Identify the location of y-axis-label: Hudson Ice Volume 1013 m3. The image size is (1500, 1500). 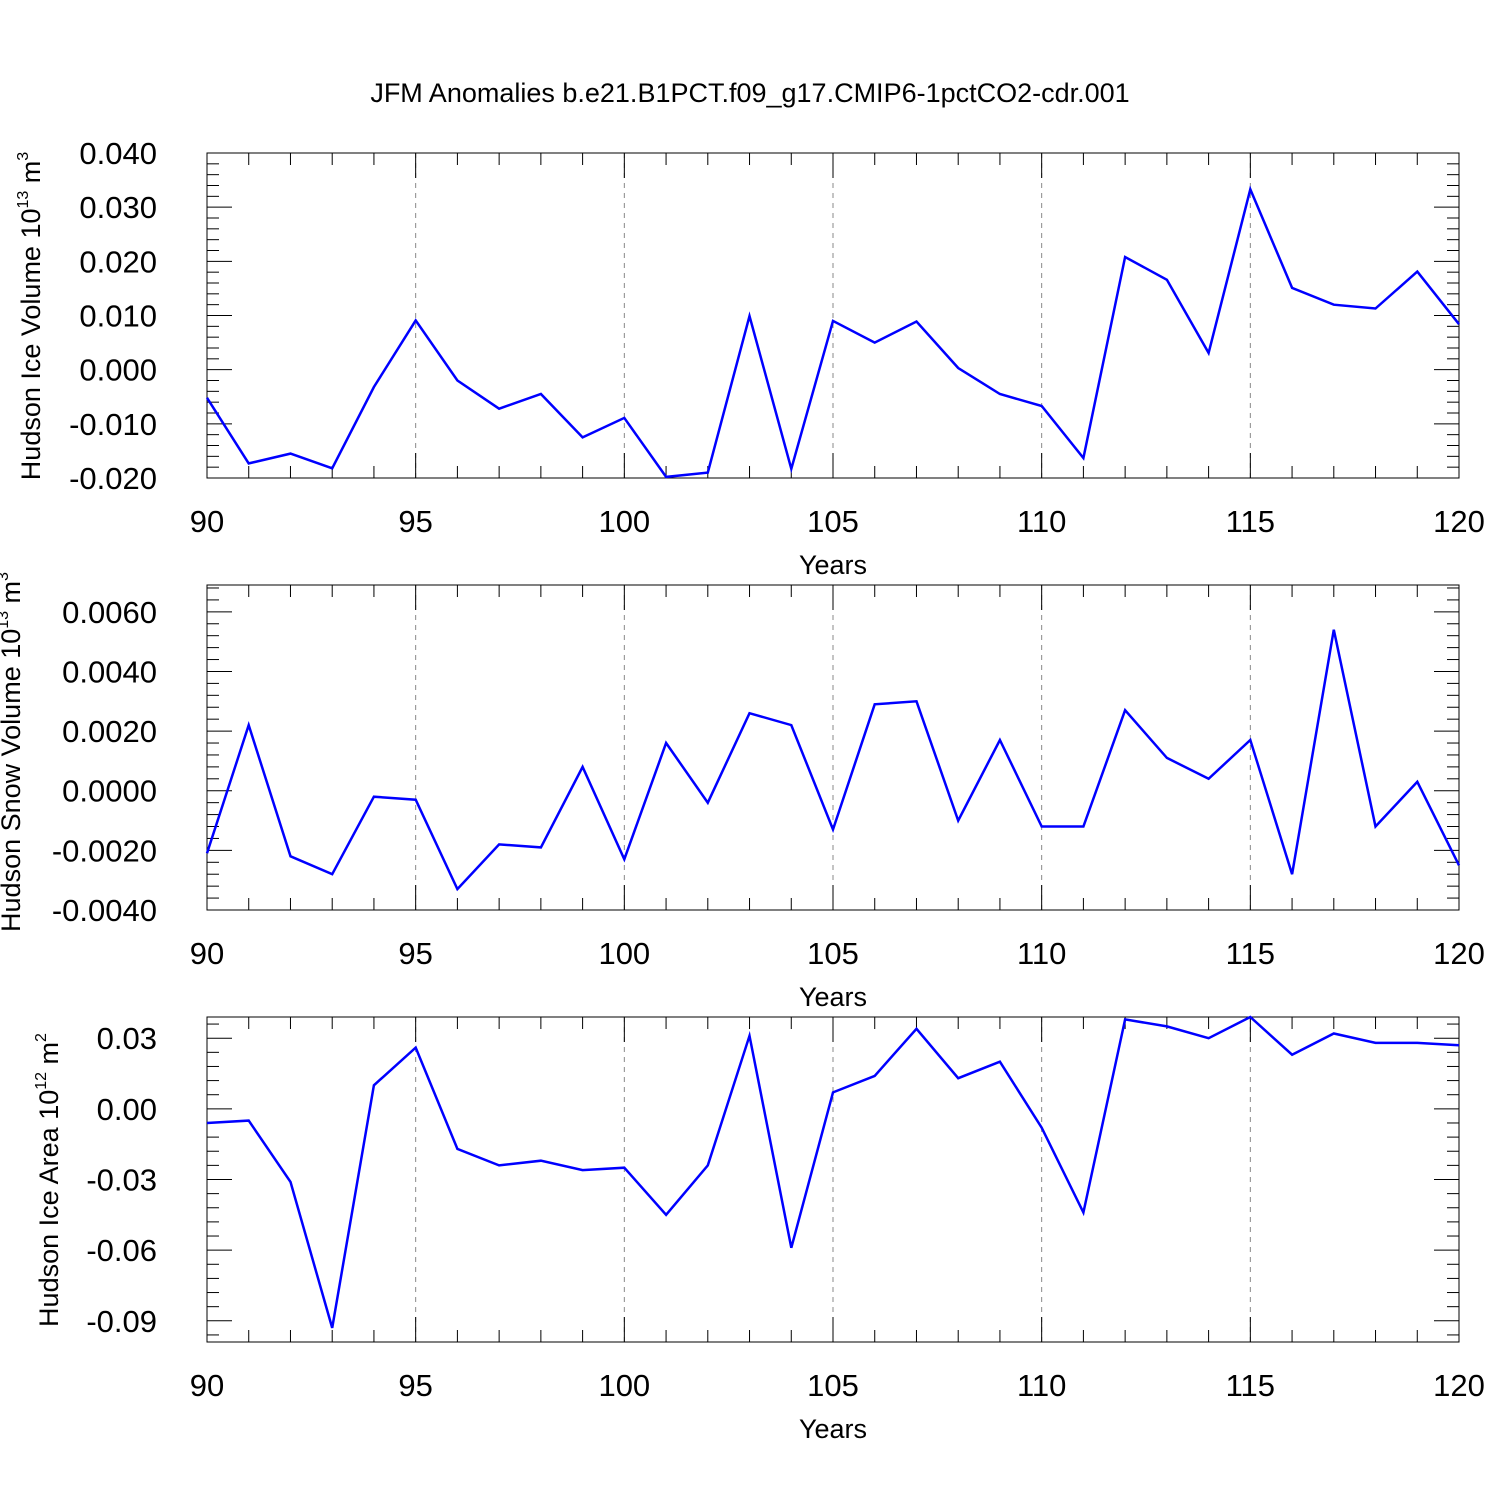
(30, 316).